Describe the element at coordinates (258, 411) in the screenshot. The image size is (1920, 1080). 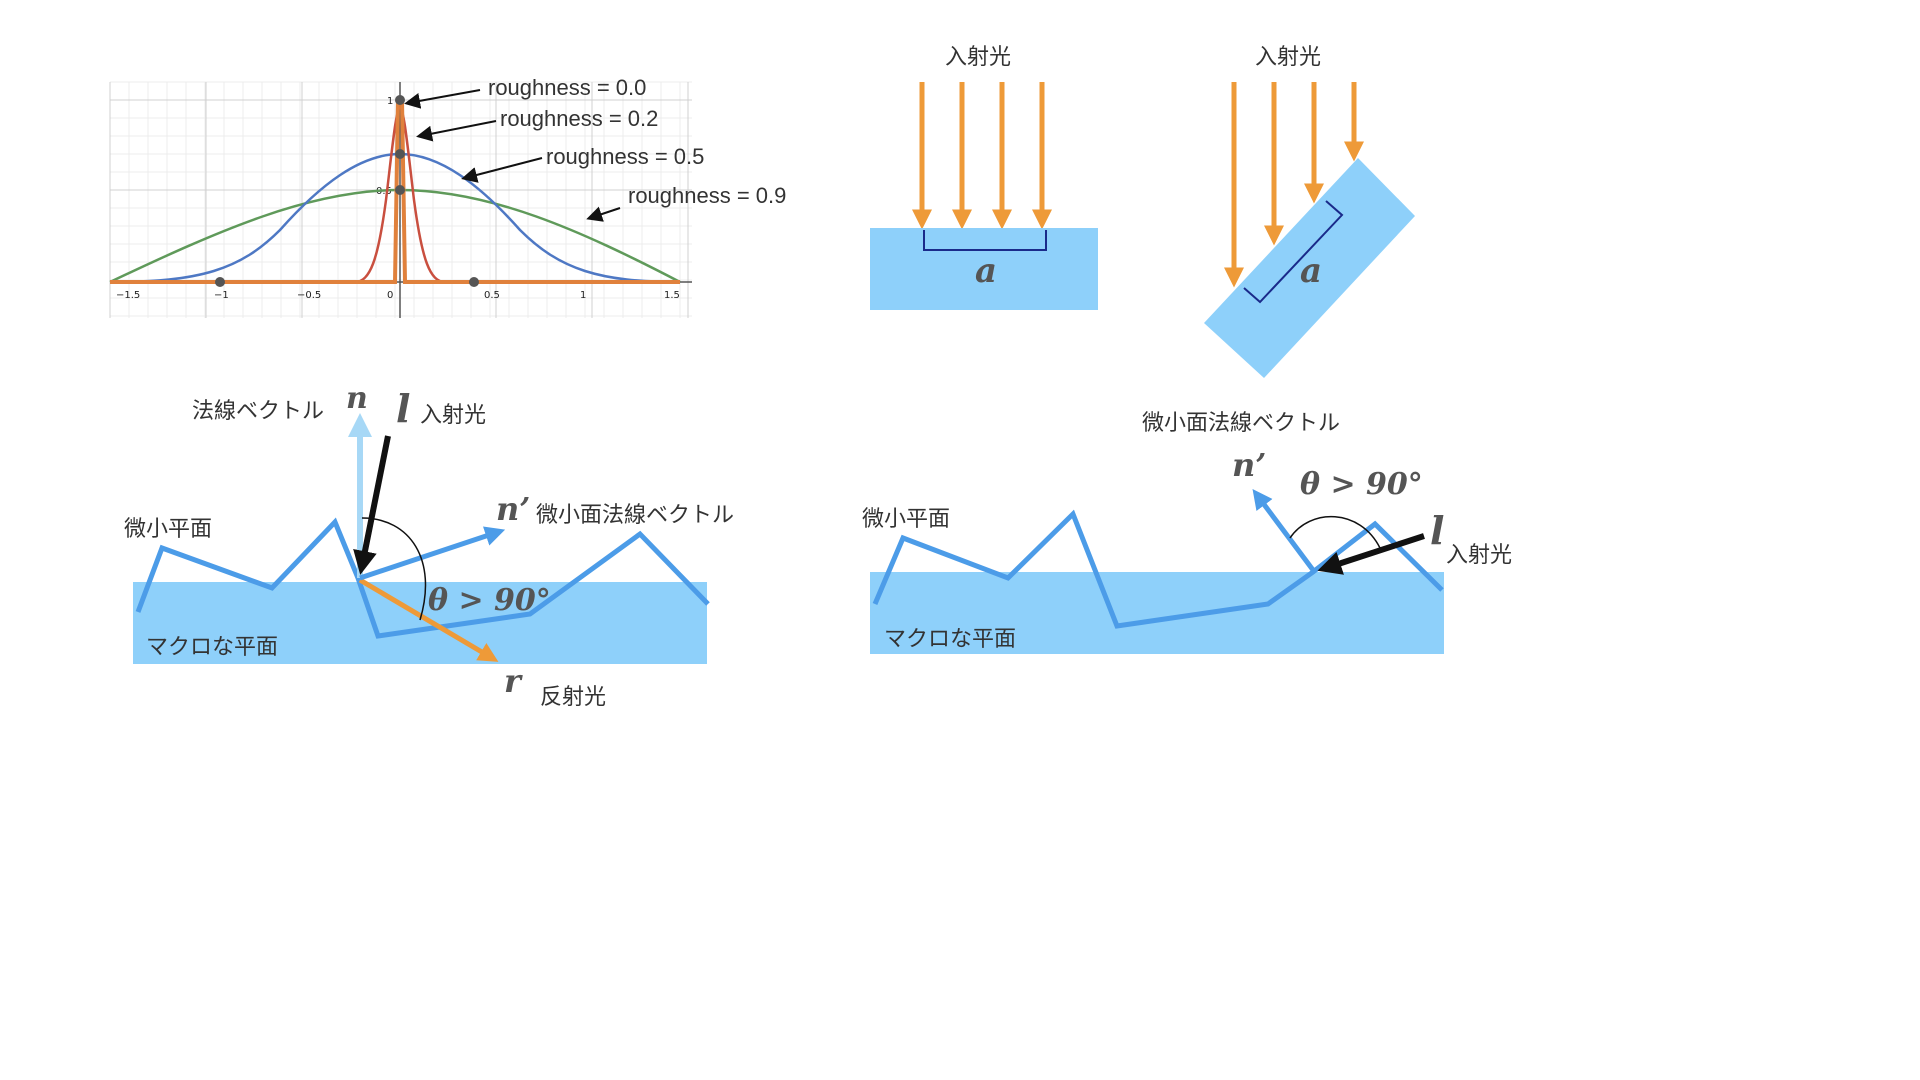
I see `normal-label: 法線ベクトル` at that location.